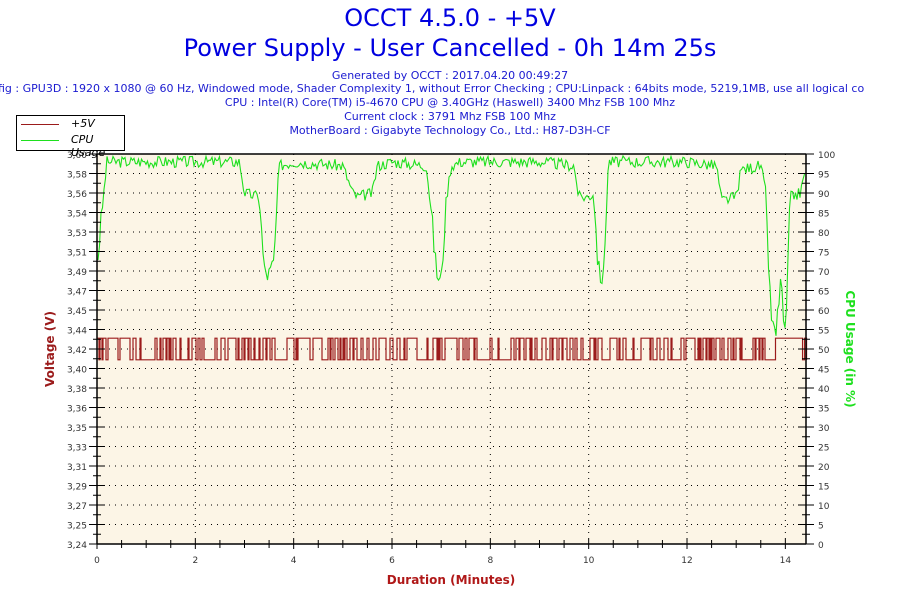 The height and width of the screenshot is (600, 900). What do you see at coordinates (70, 124) in the screenshot?
I see `legend-item-voltage: +5V` at bounding box center [70, 124].